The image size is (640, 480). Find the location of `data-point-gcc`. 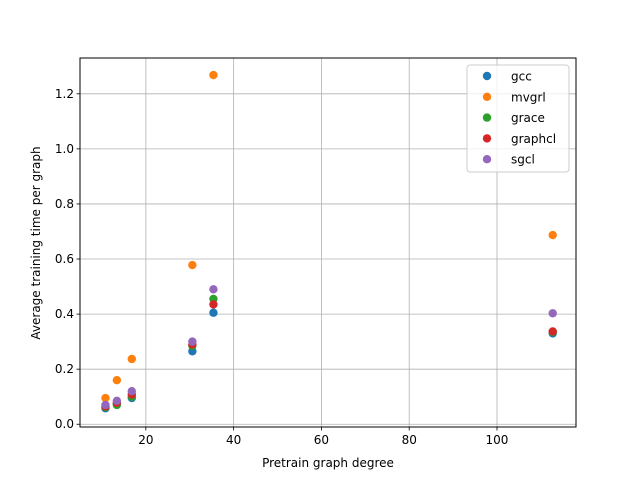

data-point-gcc is located at coordinates (213, 312).